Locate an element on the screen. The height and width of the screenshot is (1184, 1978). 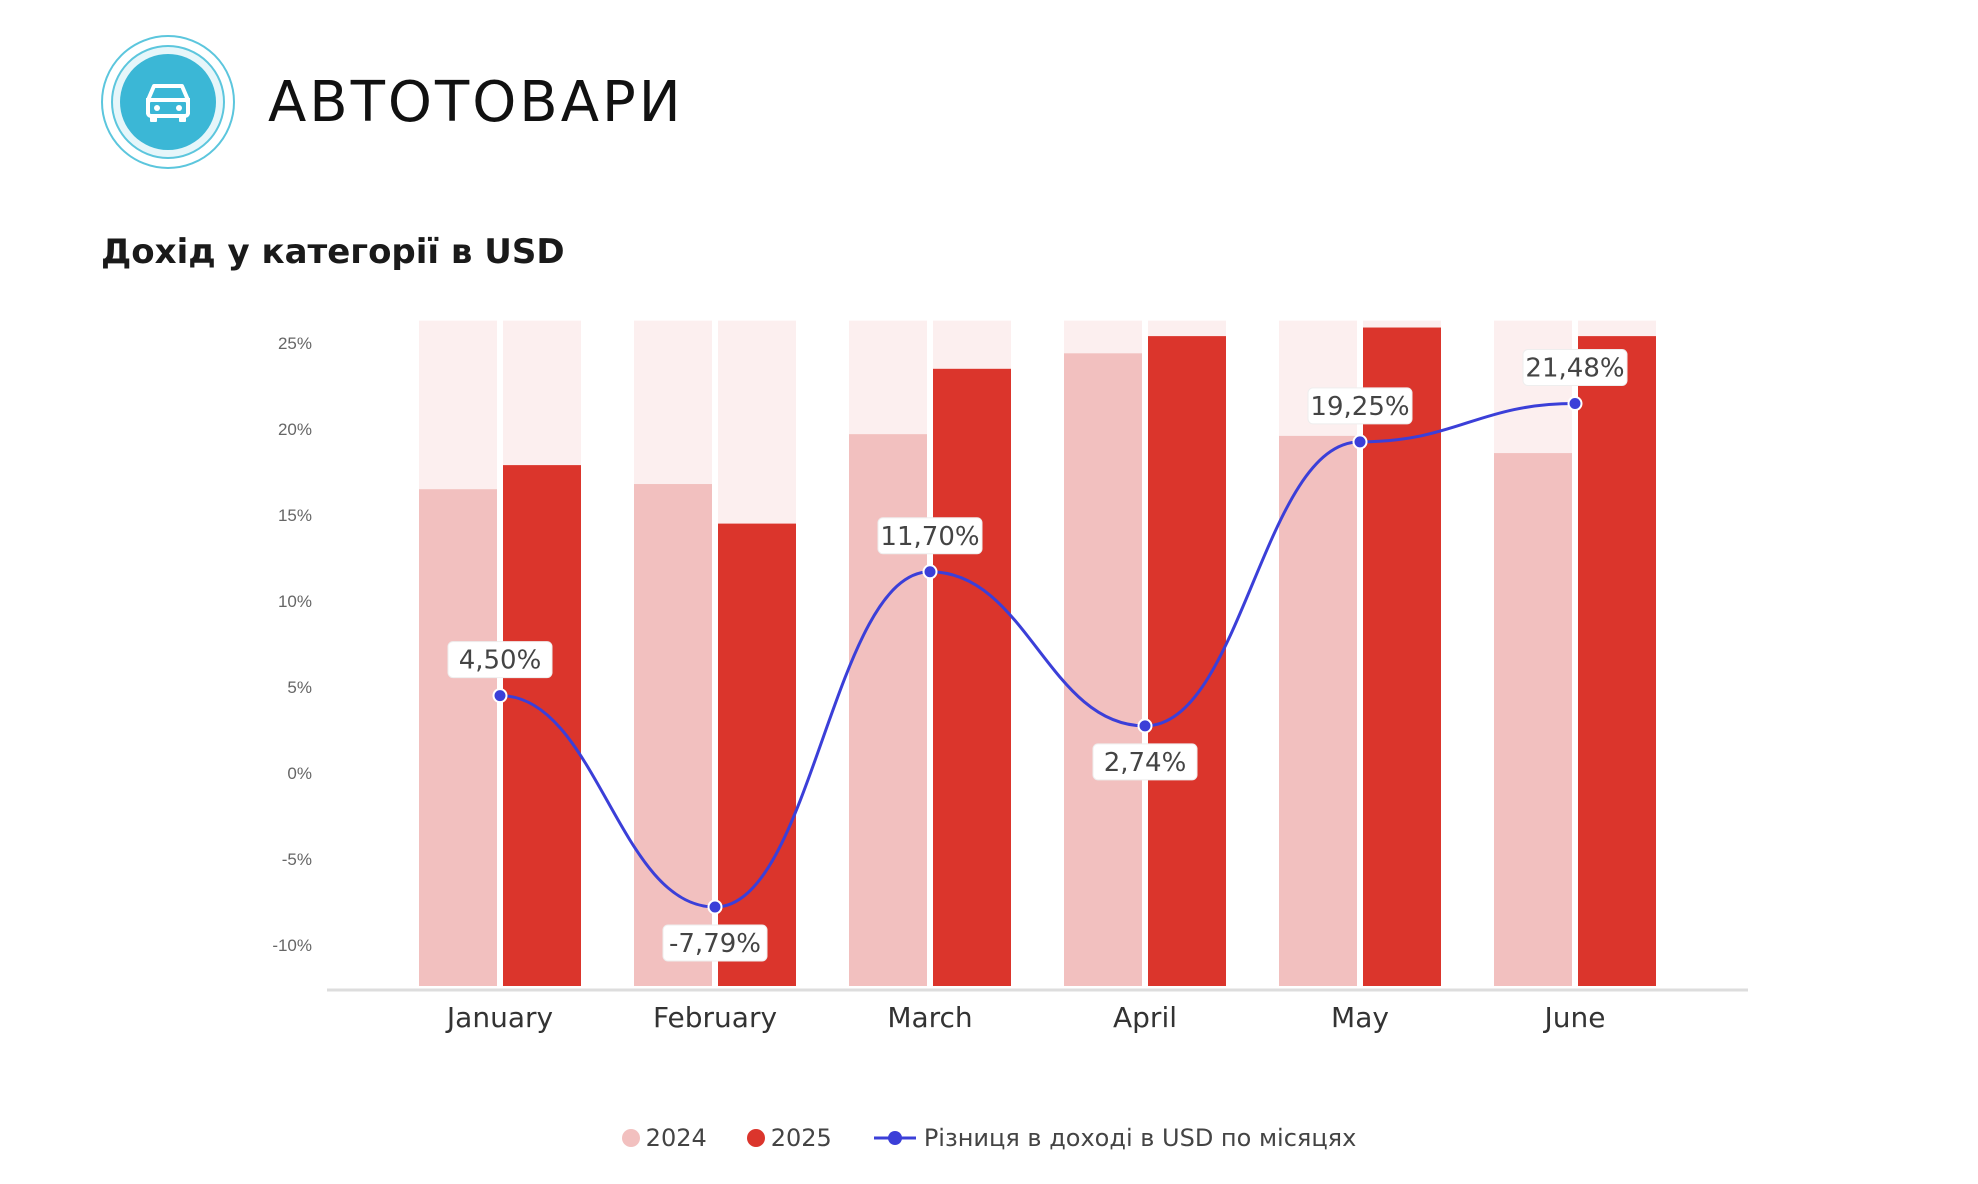
header: АВТОТОВАРИ is located at coordinates (392, 102).